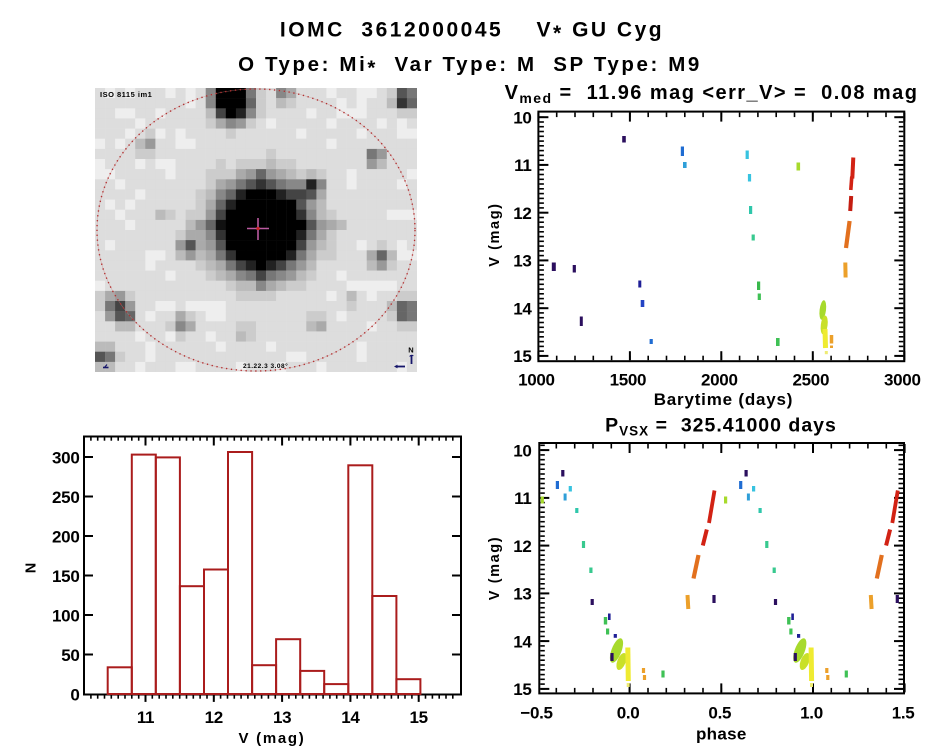  I want to click on svg-text:Vmed = 11.96 mag <err_V> = 0: Vmed = 11.96 mag <err_V> = 0.08 mag, so click(712, 94).